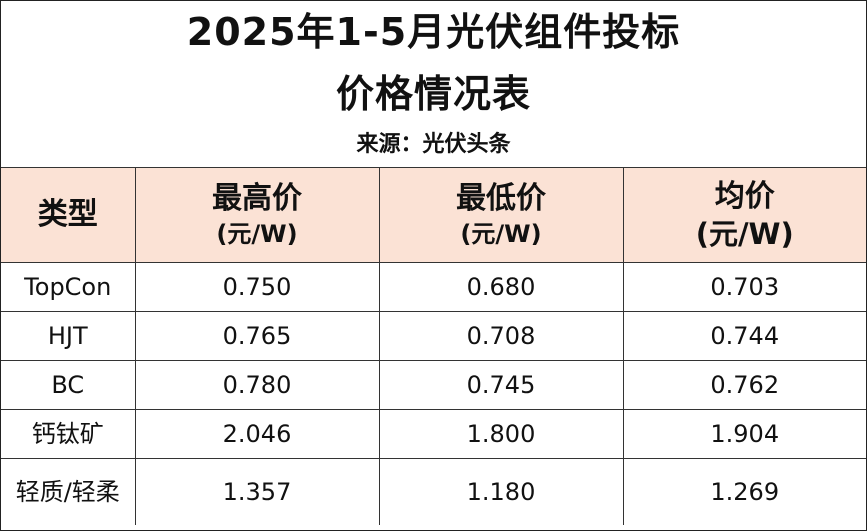 Image resolution: width=867 pixels, height=531 pixels. What do you see at coordinates (744, 196) in the screenshot?
I see `header-avg-price-label: 均价` at bounding box center [744, 196].